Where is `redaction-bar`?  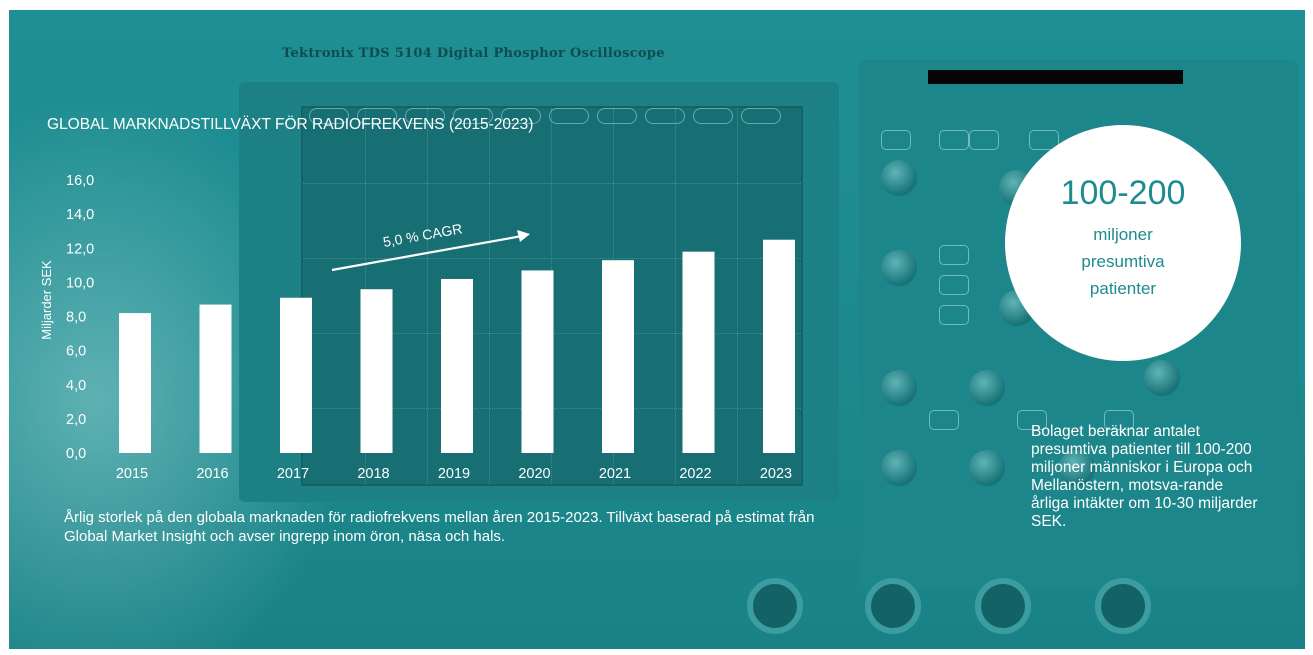
redaction-bar is located at coordinates (1055, 77).